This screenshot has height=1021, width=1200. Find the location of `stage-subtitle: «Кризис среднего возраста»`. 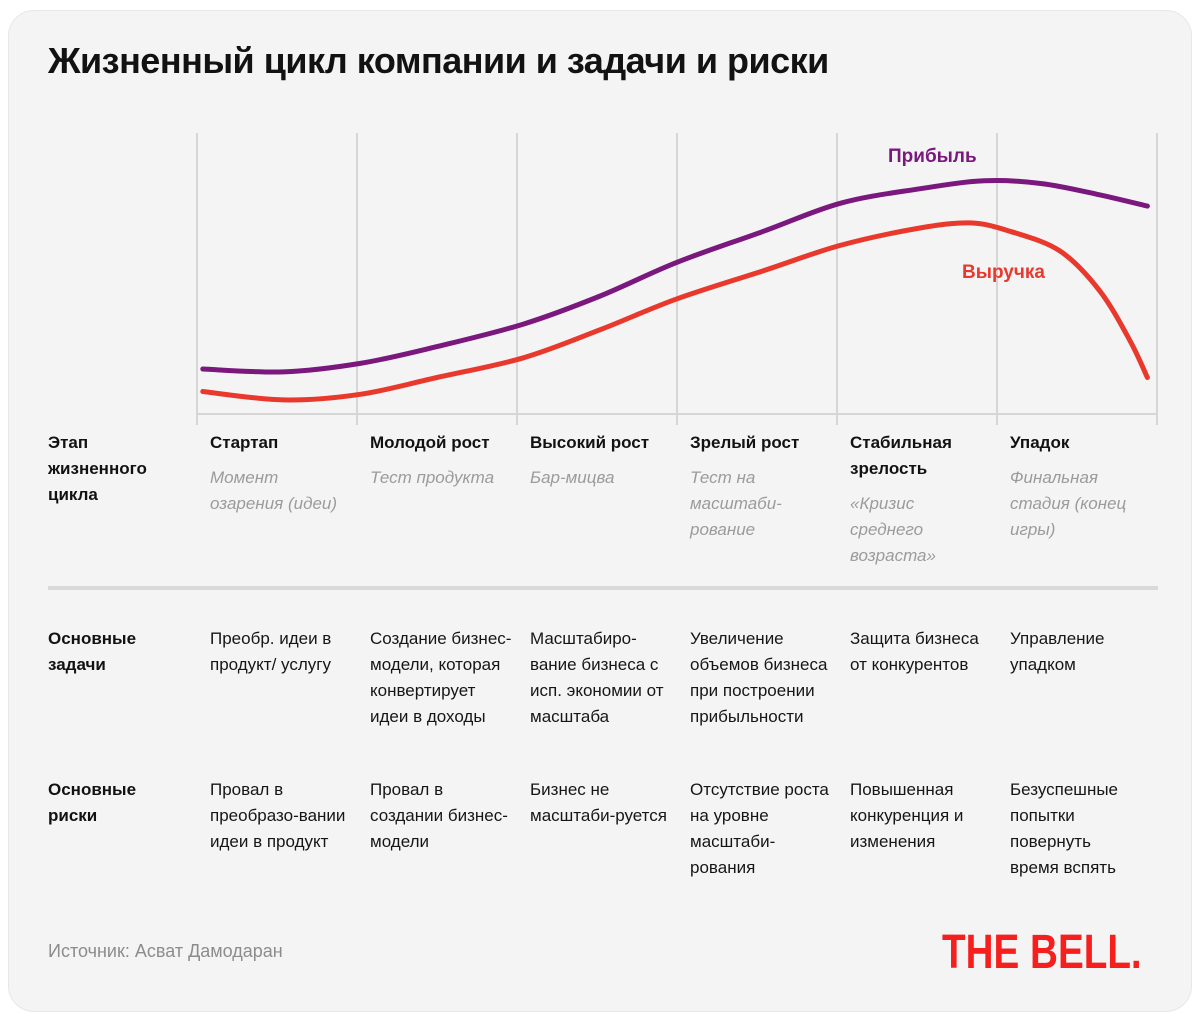

stage-subtitle: «Кризис среднего возраста» is located at coordinates (893, 529).